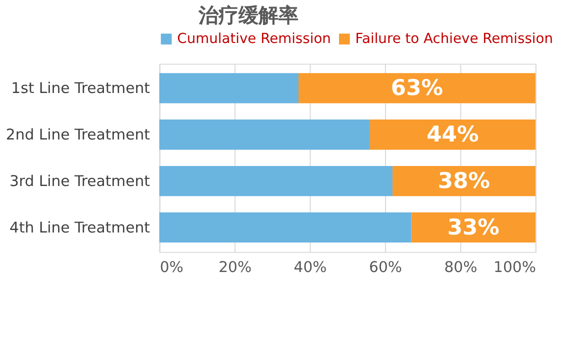  Describe the element at coordinates (78, 135) in the screenshot. I see `y-tick-label: 2nd Line Treatment` at that location.